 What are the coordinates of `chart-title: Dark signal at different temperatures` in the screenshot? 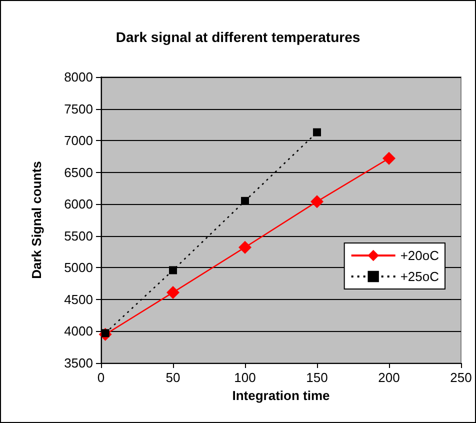 It's located at (238, 37).